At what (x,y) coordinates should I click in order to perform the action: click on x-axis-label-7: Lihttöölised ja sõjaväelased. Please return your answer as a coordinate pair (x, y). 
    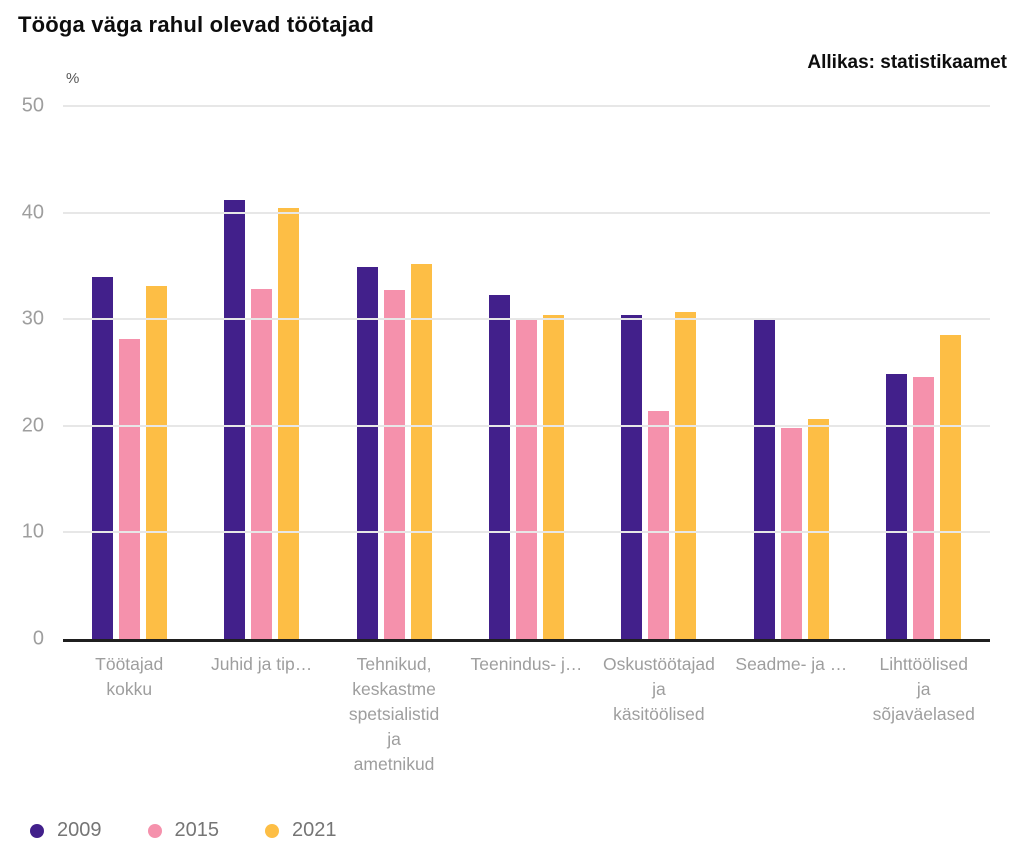
    Looking at the image, I should click on (923, 689).